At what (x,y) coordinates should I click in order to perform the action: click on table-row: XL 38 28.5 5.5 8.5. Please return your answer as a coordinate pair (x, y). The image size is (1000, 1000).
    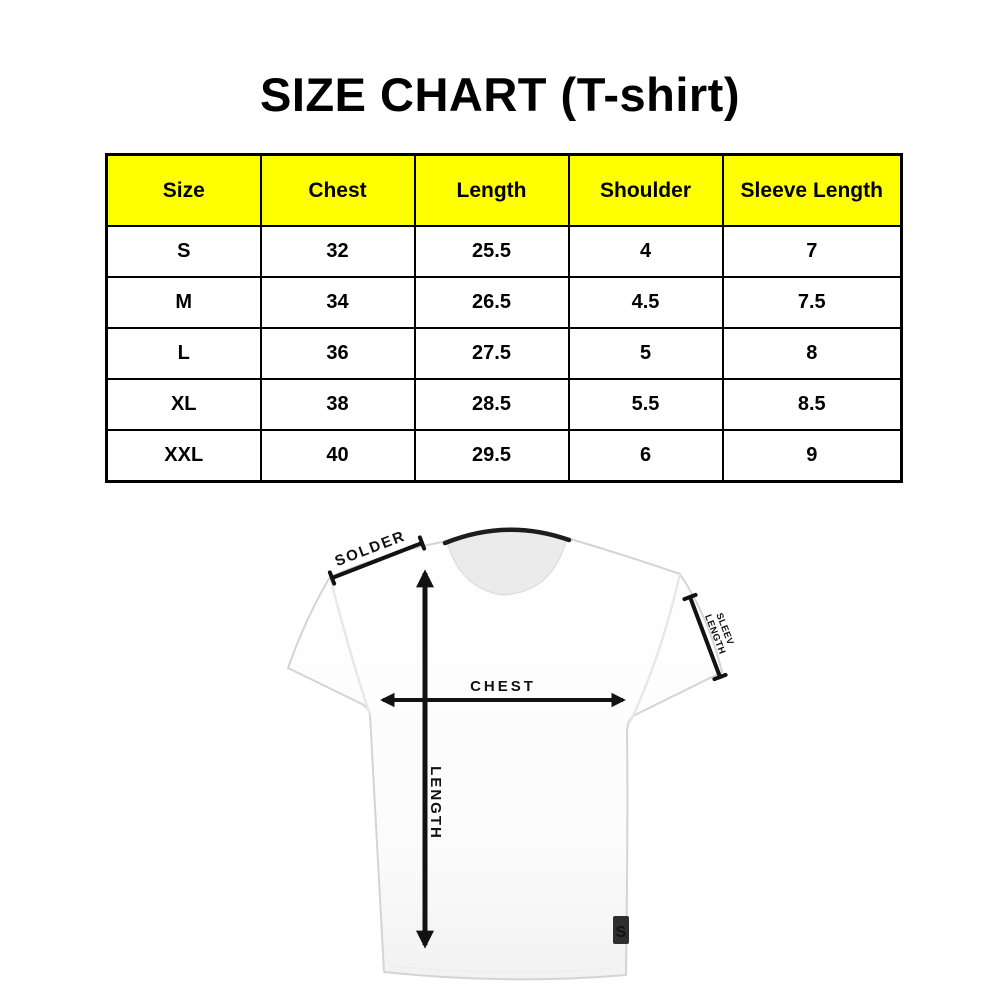
    Looking at the image, I should click on (504, 404).